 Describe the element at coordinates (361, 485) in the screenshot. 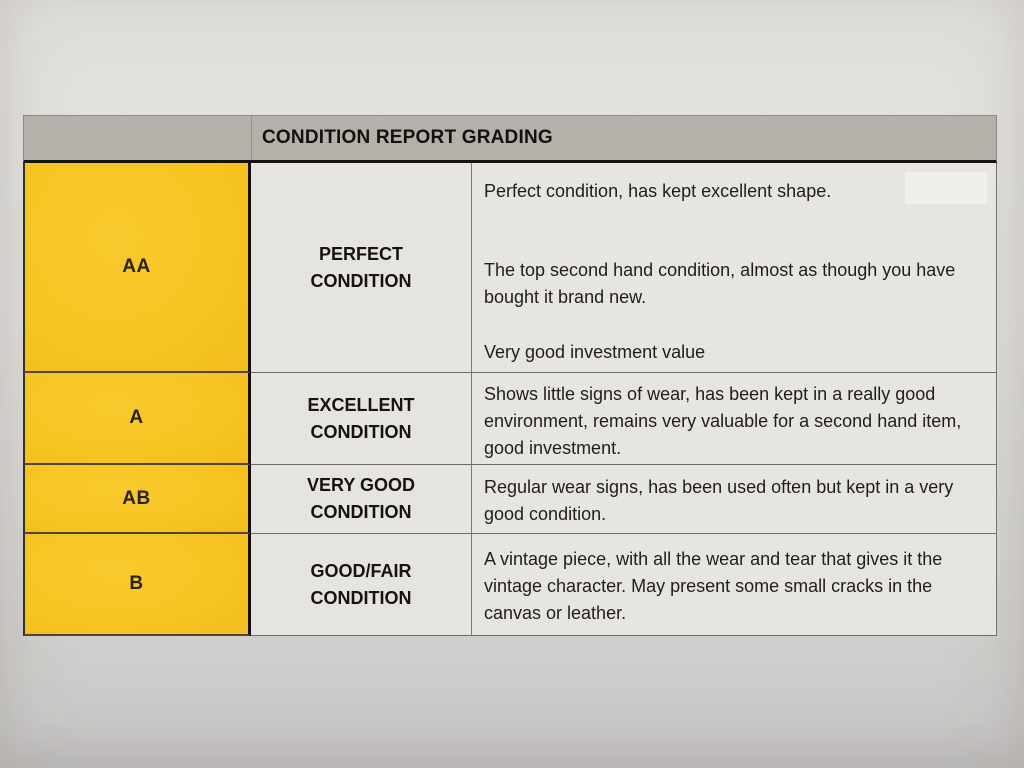

I see `condition-label-line: VERY GOOD` at that location.